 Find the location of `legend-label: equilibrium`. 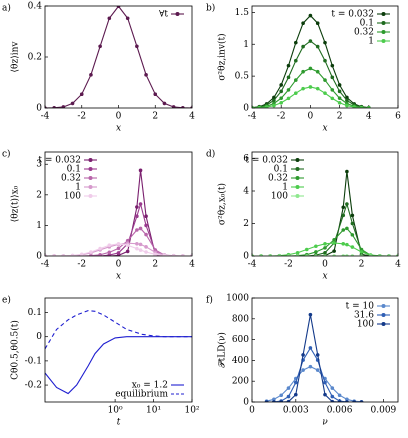

legend-label: equilibrium is located at coordinates (141, 395).